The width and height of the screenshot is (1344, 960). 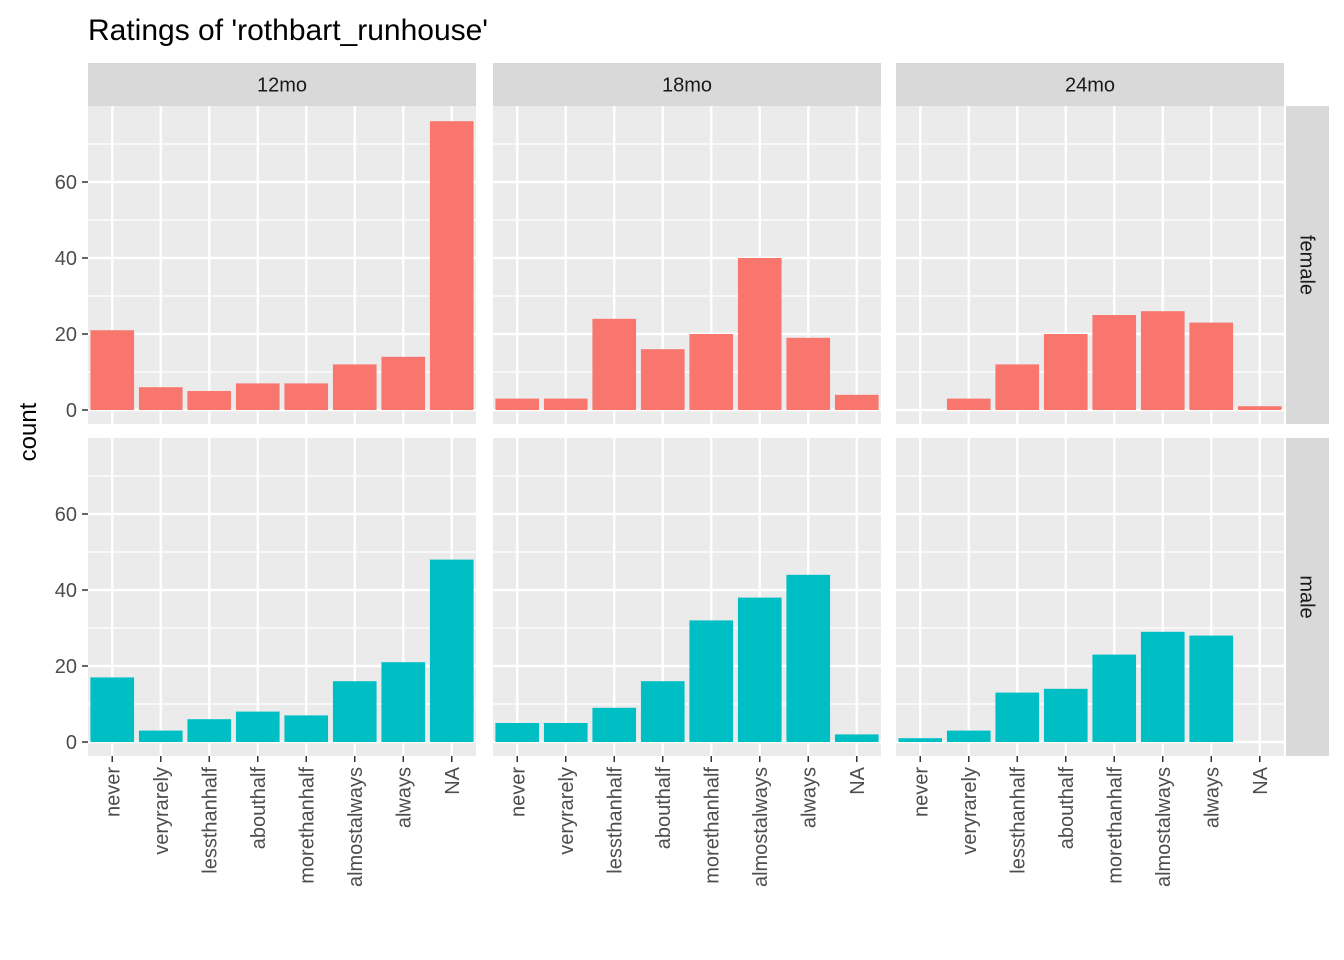 I want to click on bar-24mo-female-veryrarely, so click(x=968, y=404).